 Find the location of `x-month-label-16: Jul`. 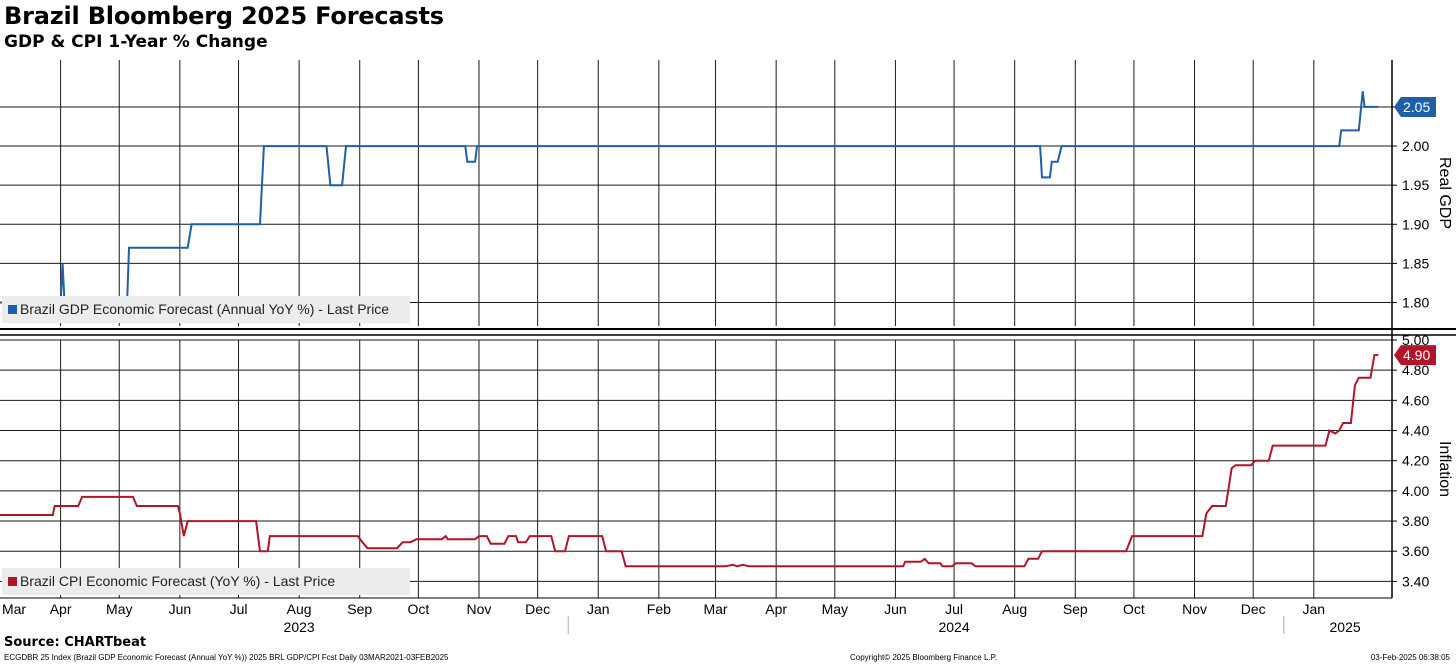

x-month-label-16: Jul is located at coordinates (954, 609).